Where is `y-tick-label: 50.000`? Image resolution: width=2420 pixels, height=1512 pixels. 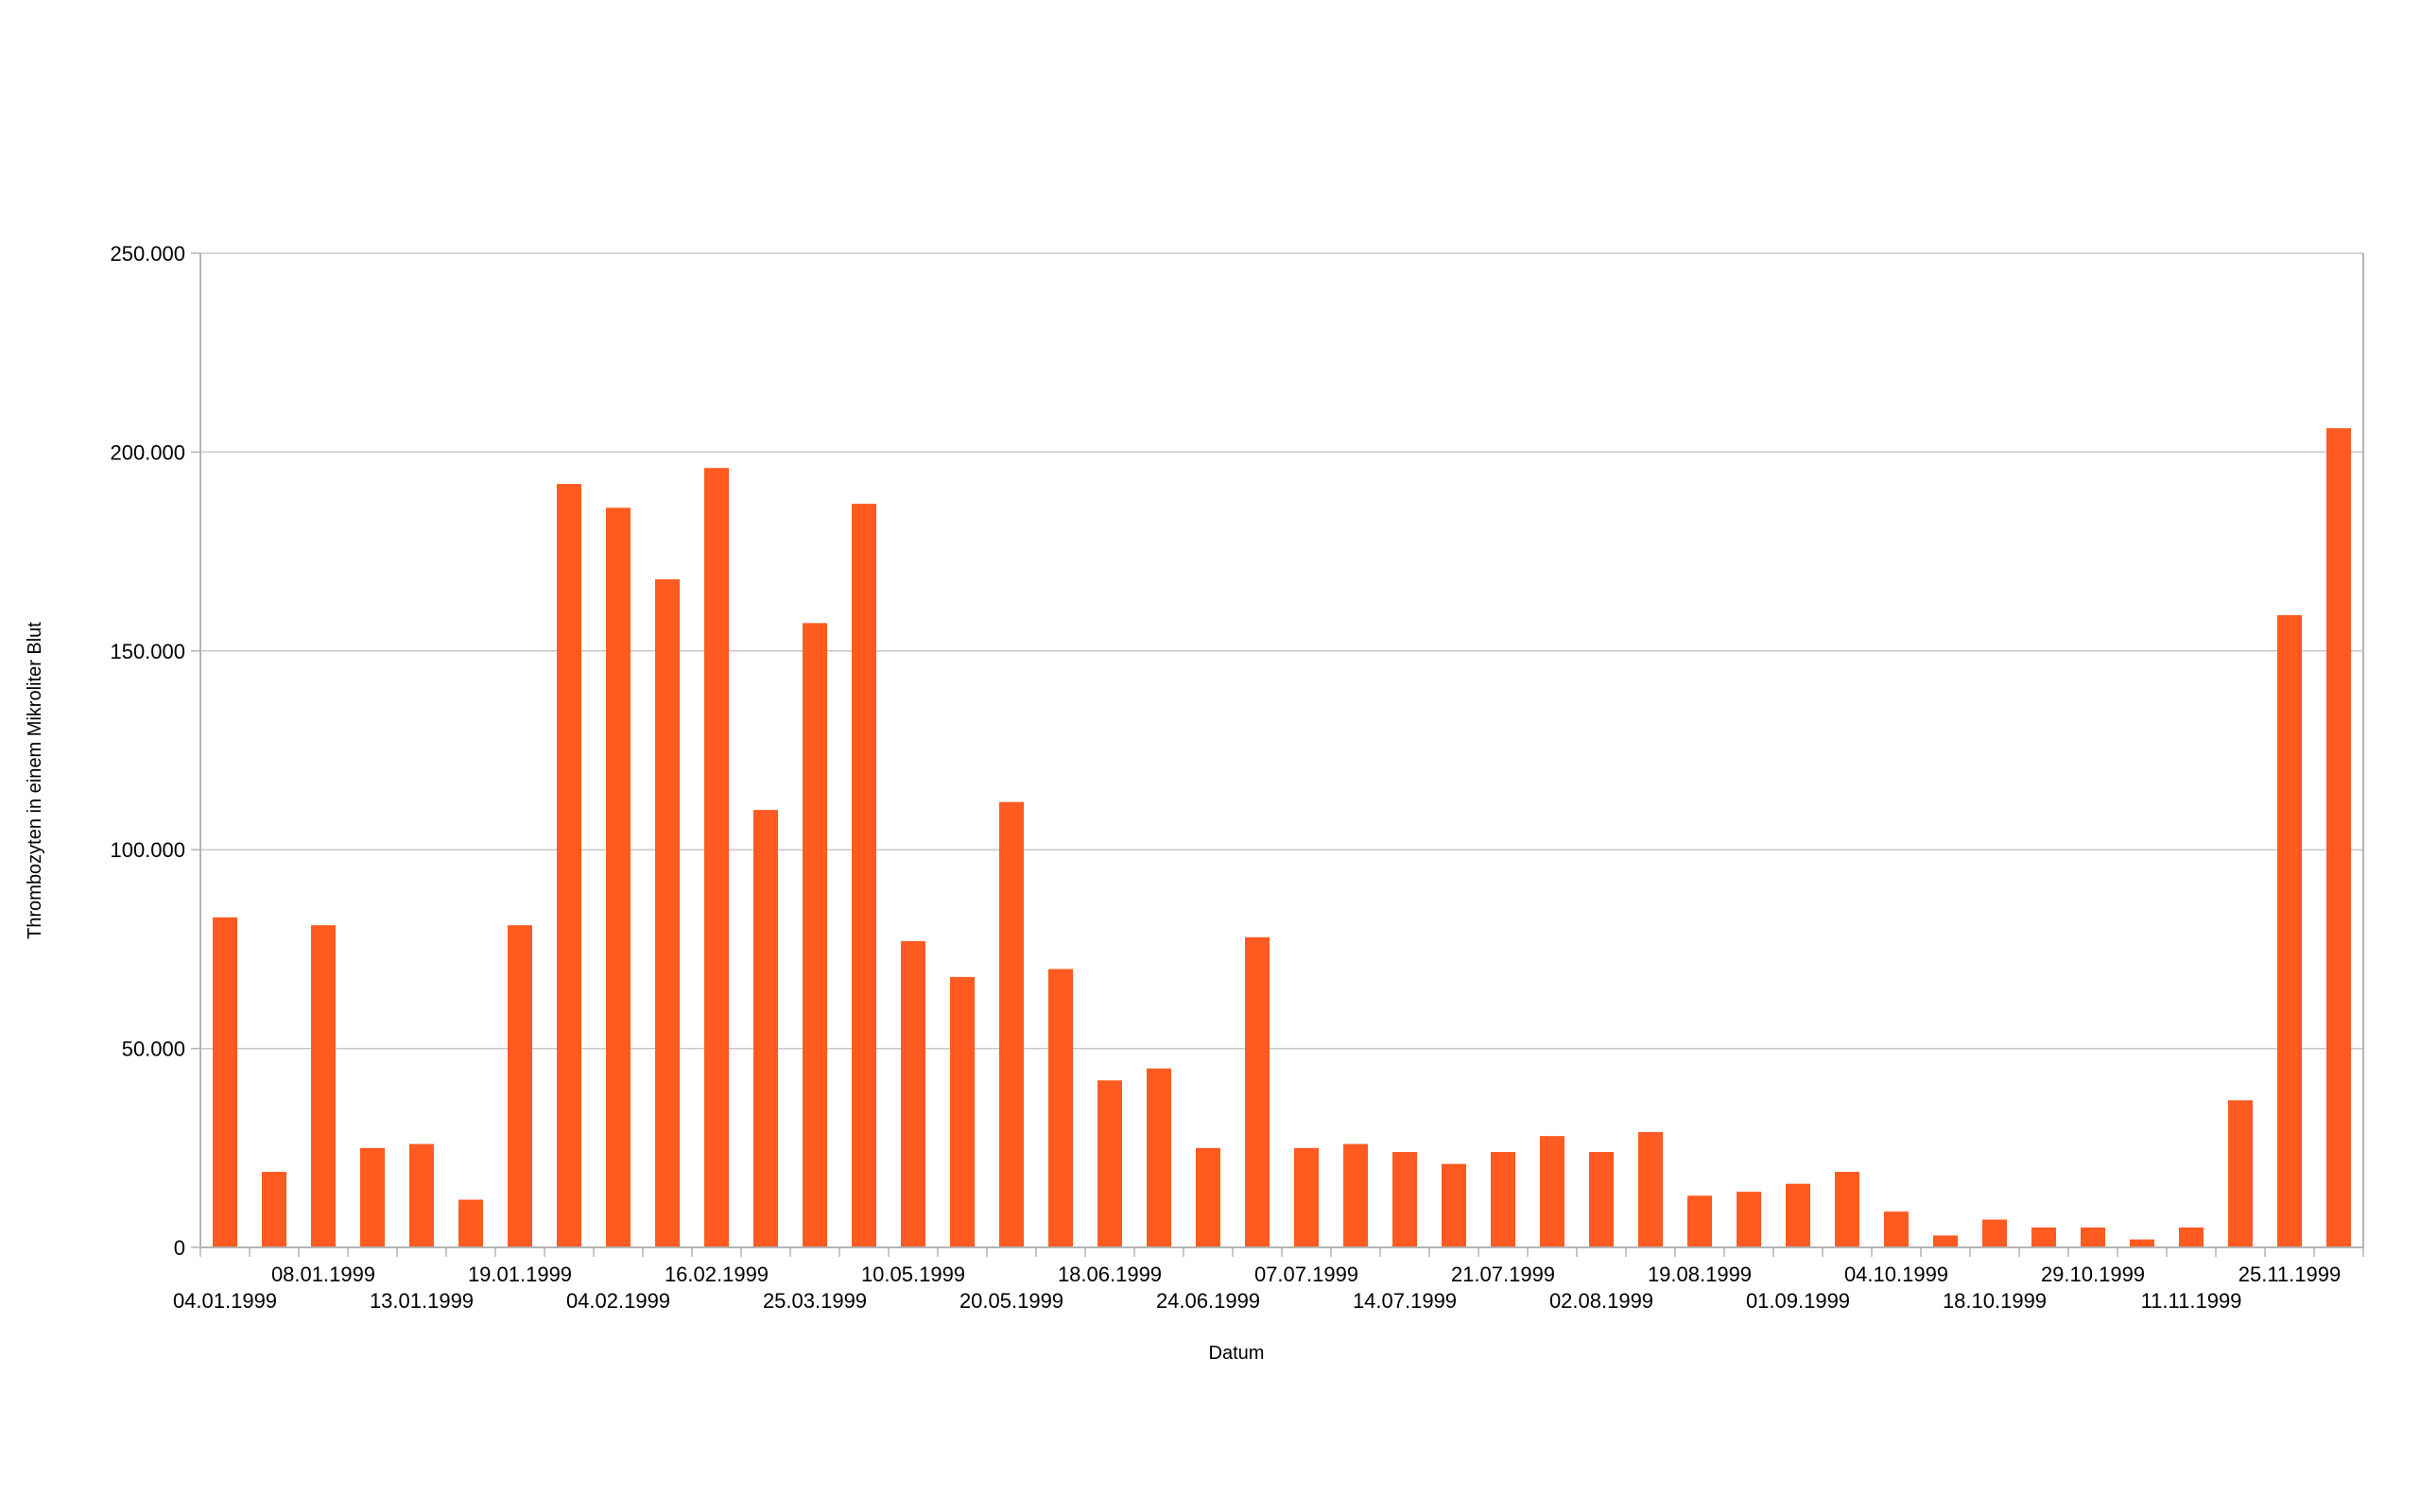 y-tick-label: 50.000 is located at coordinates (153, 1049).